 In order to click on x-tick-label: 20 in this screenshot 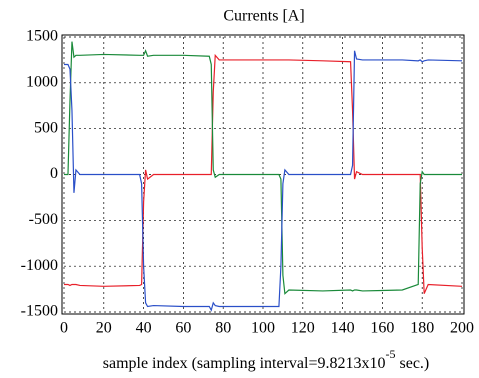, I will do `click(104, 328)`.